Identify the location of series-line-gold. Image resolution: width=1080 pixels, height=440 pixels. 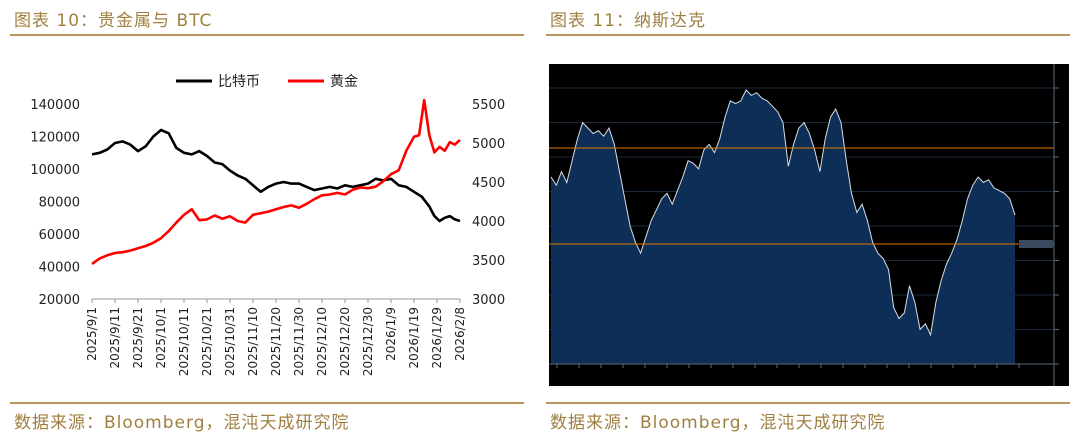
(276, 181).